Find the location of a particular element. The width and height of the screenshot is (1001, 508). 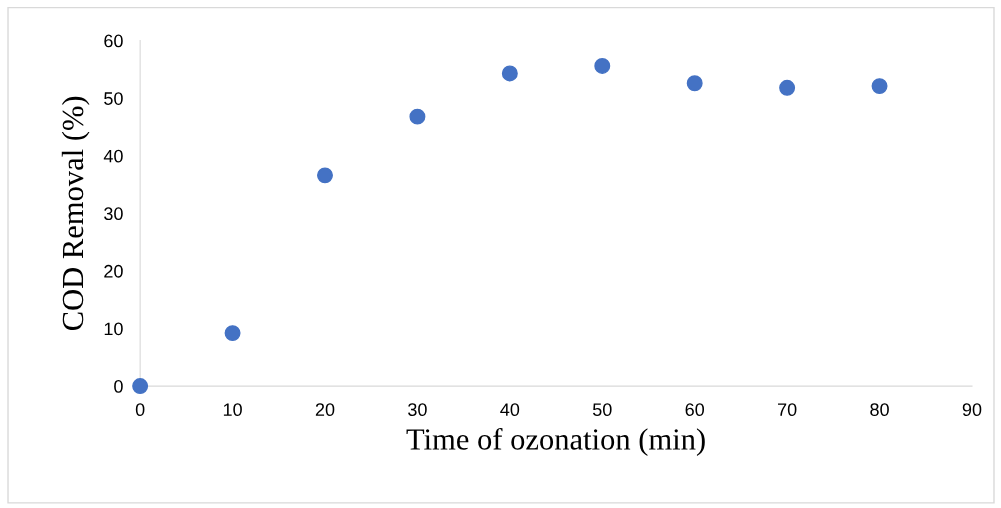

y-axis-title: COD Removal (%) is located at coordinates (75, 213).